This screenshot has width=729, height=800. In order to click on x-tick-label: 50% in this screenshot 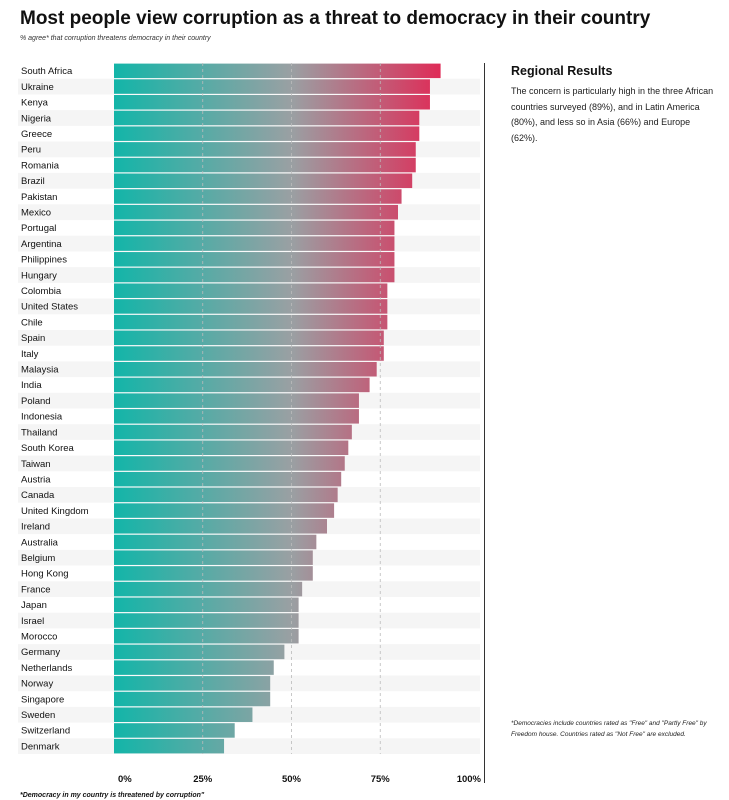, I will do `click(292, 779)`.